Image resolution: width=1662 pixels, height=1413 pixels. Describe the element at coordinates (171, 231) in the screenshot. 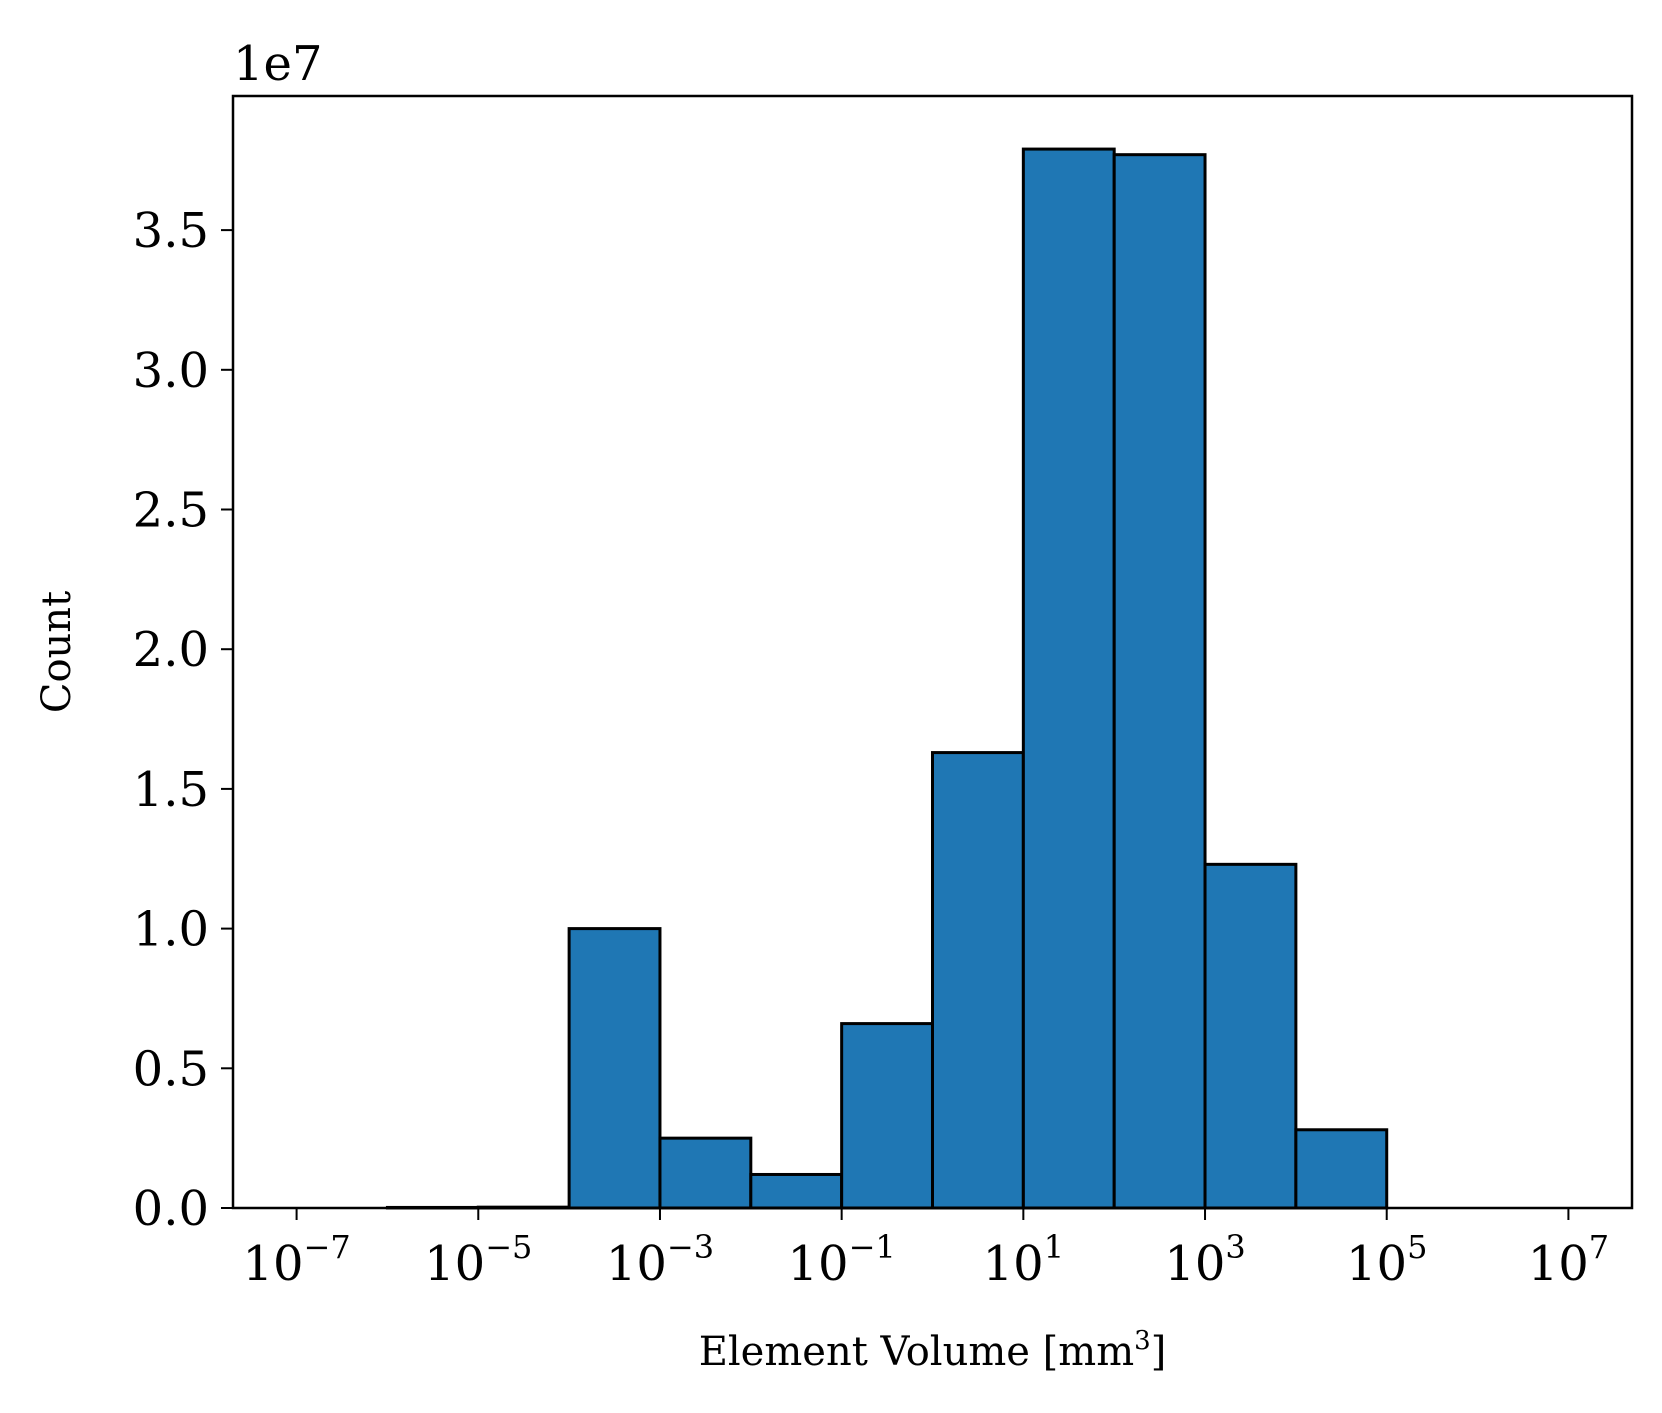

I see `y-tick-label-7: 3.5` at that location.